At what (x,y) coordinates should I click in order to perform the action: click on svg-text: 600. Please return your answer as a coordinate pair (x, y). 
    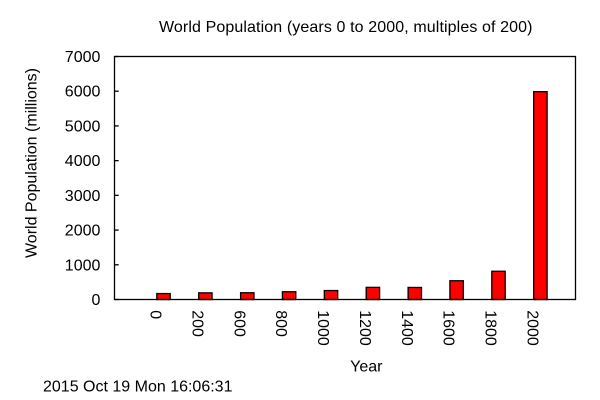
    Looking at the image, I should click on (238, 323).